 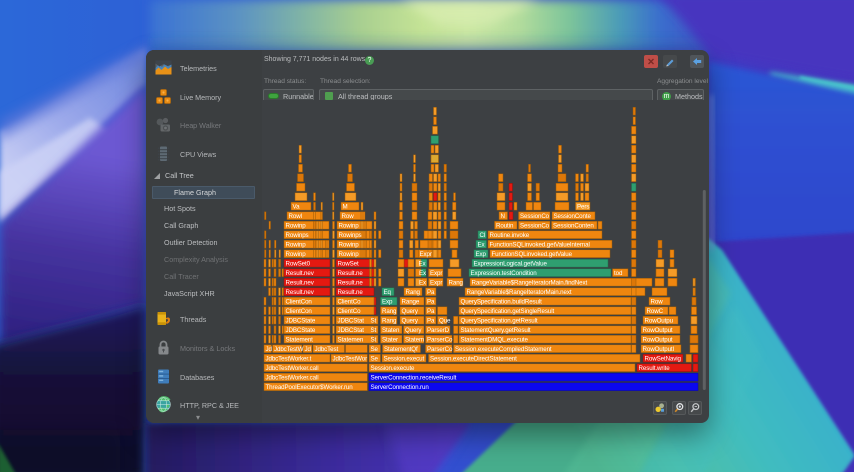 What do you see at coordinates (473, 358) in the screenshot?
I see `svg-text: Session.executeDirectStatement` at bounding box center [473, 358].